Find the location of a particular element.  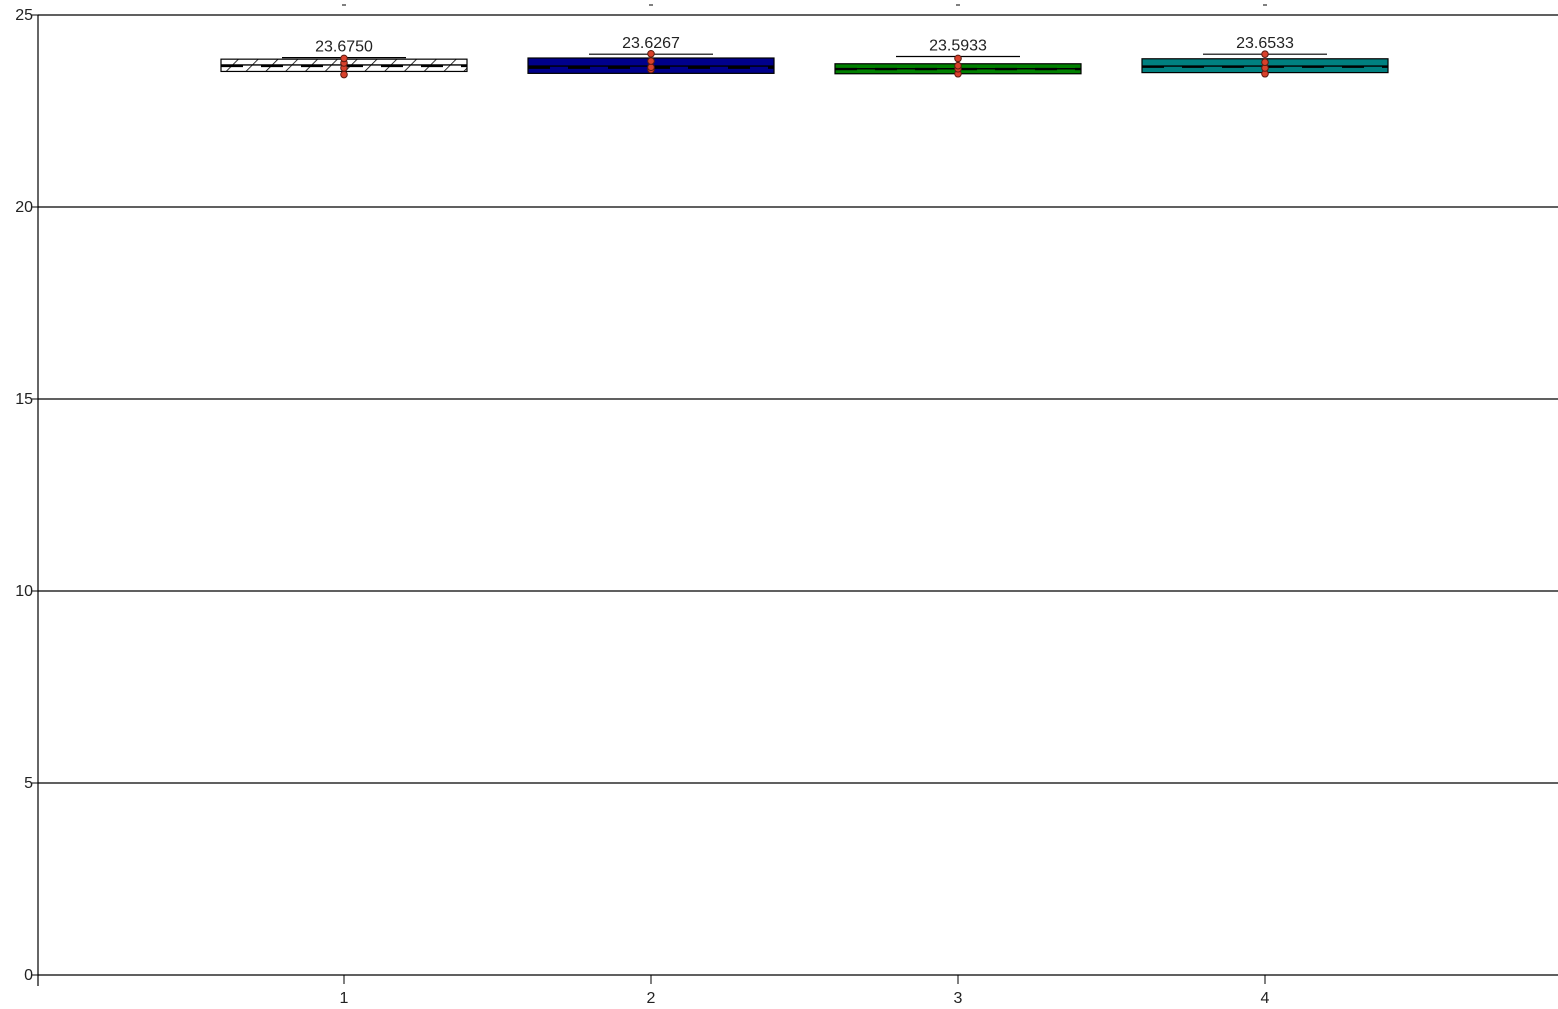

box-group-4: 23.6533 is located at coordinates (1265, 56).